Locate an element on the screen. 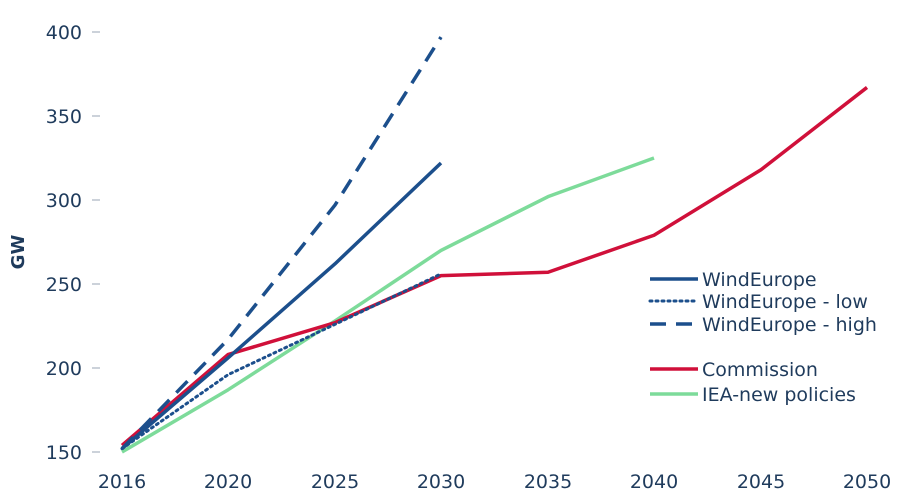  legend-label-commission: Commission is located at coordinates (760, 370).